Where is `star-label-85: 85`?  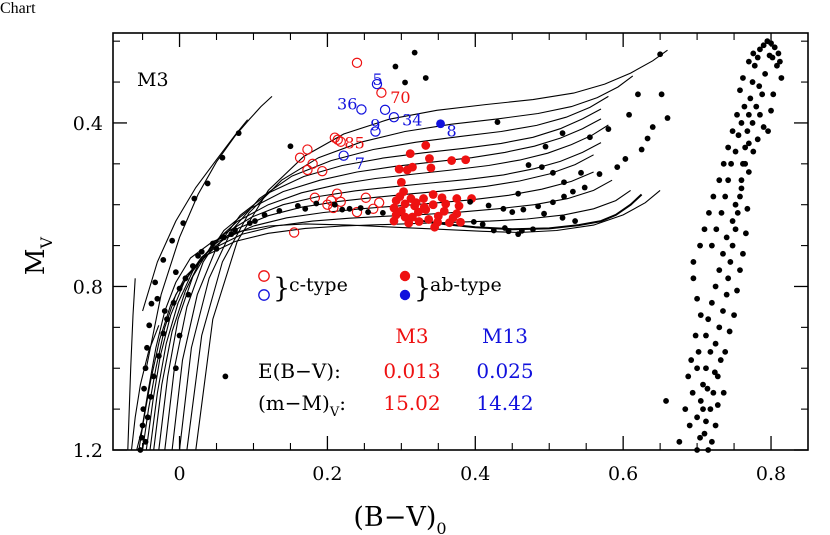
star-label-85: 85 is located at coordinates (354, 143).